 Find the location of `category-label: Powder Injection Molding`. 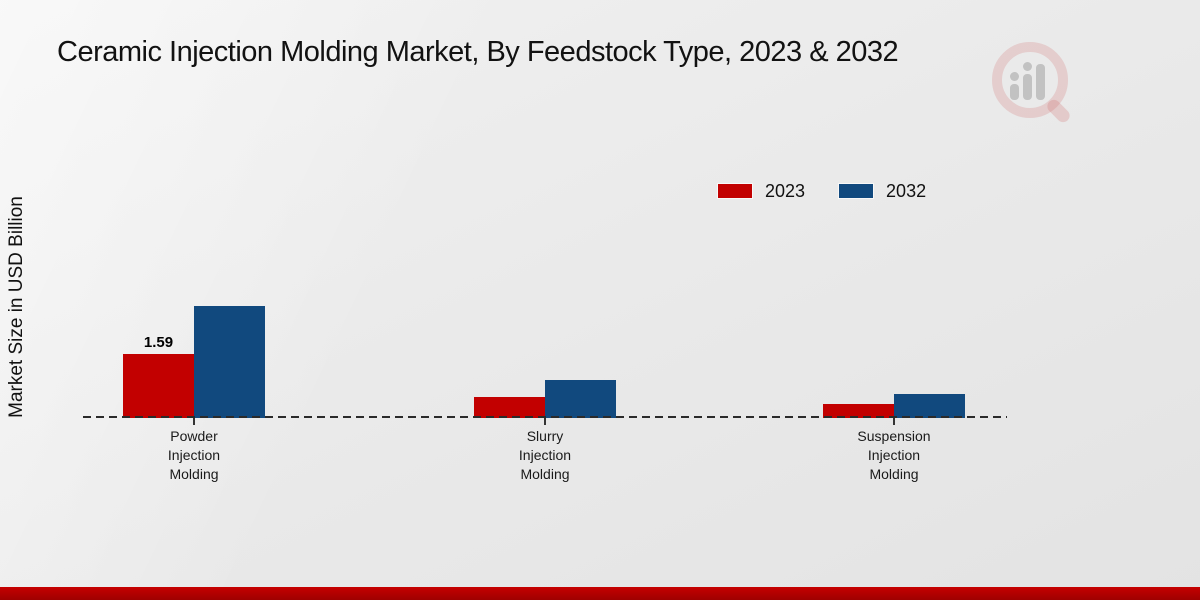

category-label: Powder Injection Molding is located at coordinates (194, 455).